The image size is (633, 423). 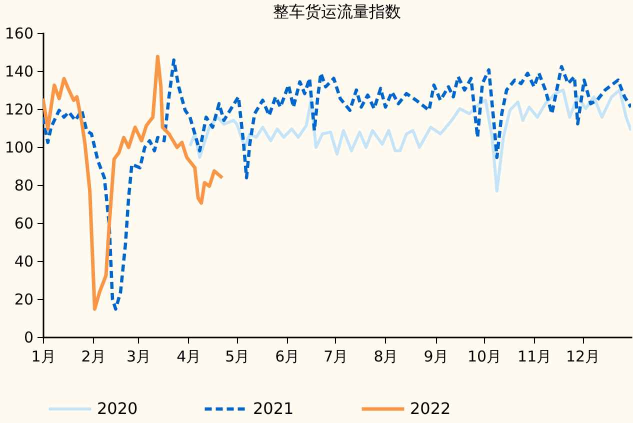 What do you see at coordinates (24, 185) in the screenshot?
I see `y-tick-label: 80` at bounding box center [24, 185].